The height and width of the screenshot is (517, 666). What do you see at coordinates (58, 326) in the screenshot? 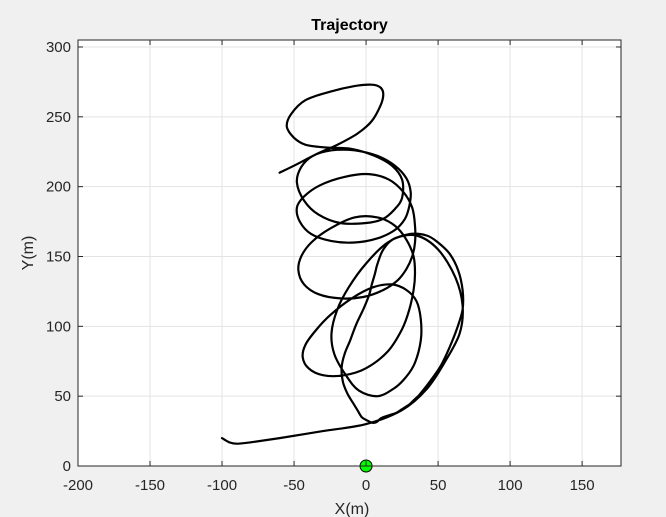
I see `y-tick-label: 100` at bounding box center [58, 326].